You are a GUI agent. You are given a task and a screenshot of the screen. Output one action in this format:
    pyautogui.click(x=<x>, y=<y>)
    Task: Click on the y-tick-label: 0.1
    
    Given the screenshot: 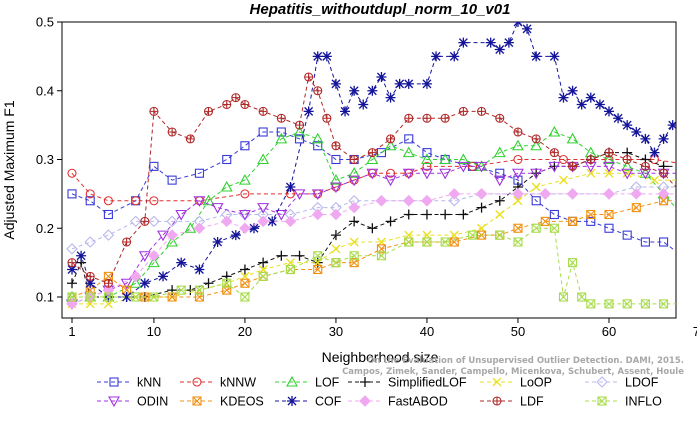 What is the action you would take?
    pyautogui.click(x=45, y=297)
    